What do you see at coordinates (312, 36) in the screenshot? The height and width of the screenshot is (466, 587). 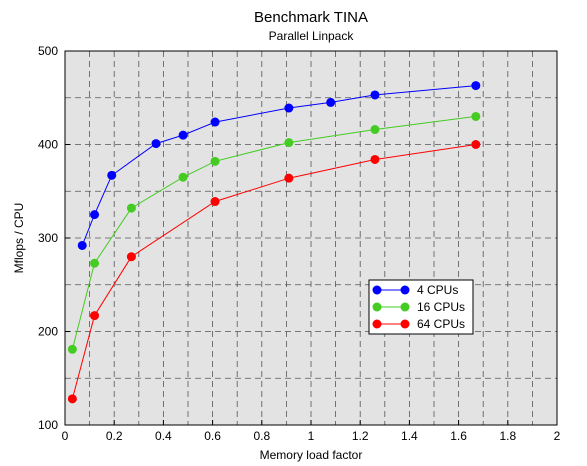 I see `chart-subtitle: Parallel Linpack` at bounding box center [312, 36].